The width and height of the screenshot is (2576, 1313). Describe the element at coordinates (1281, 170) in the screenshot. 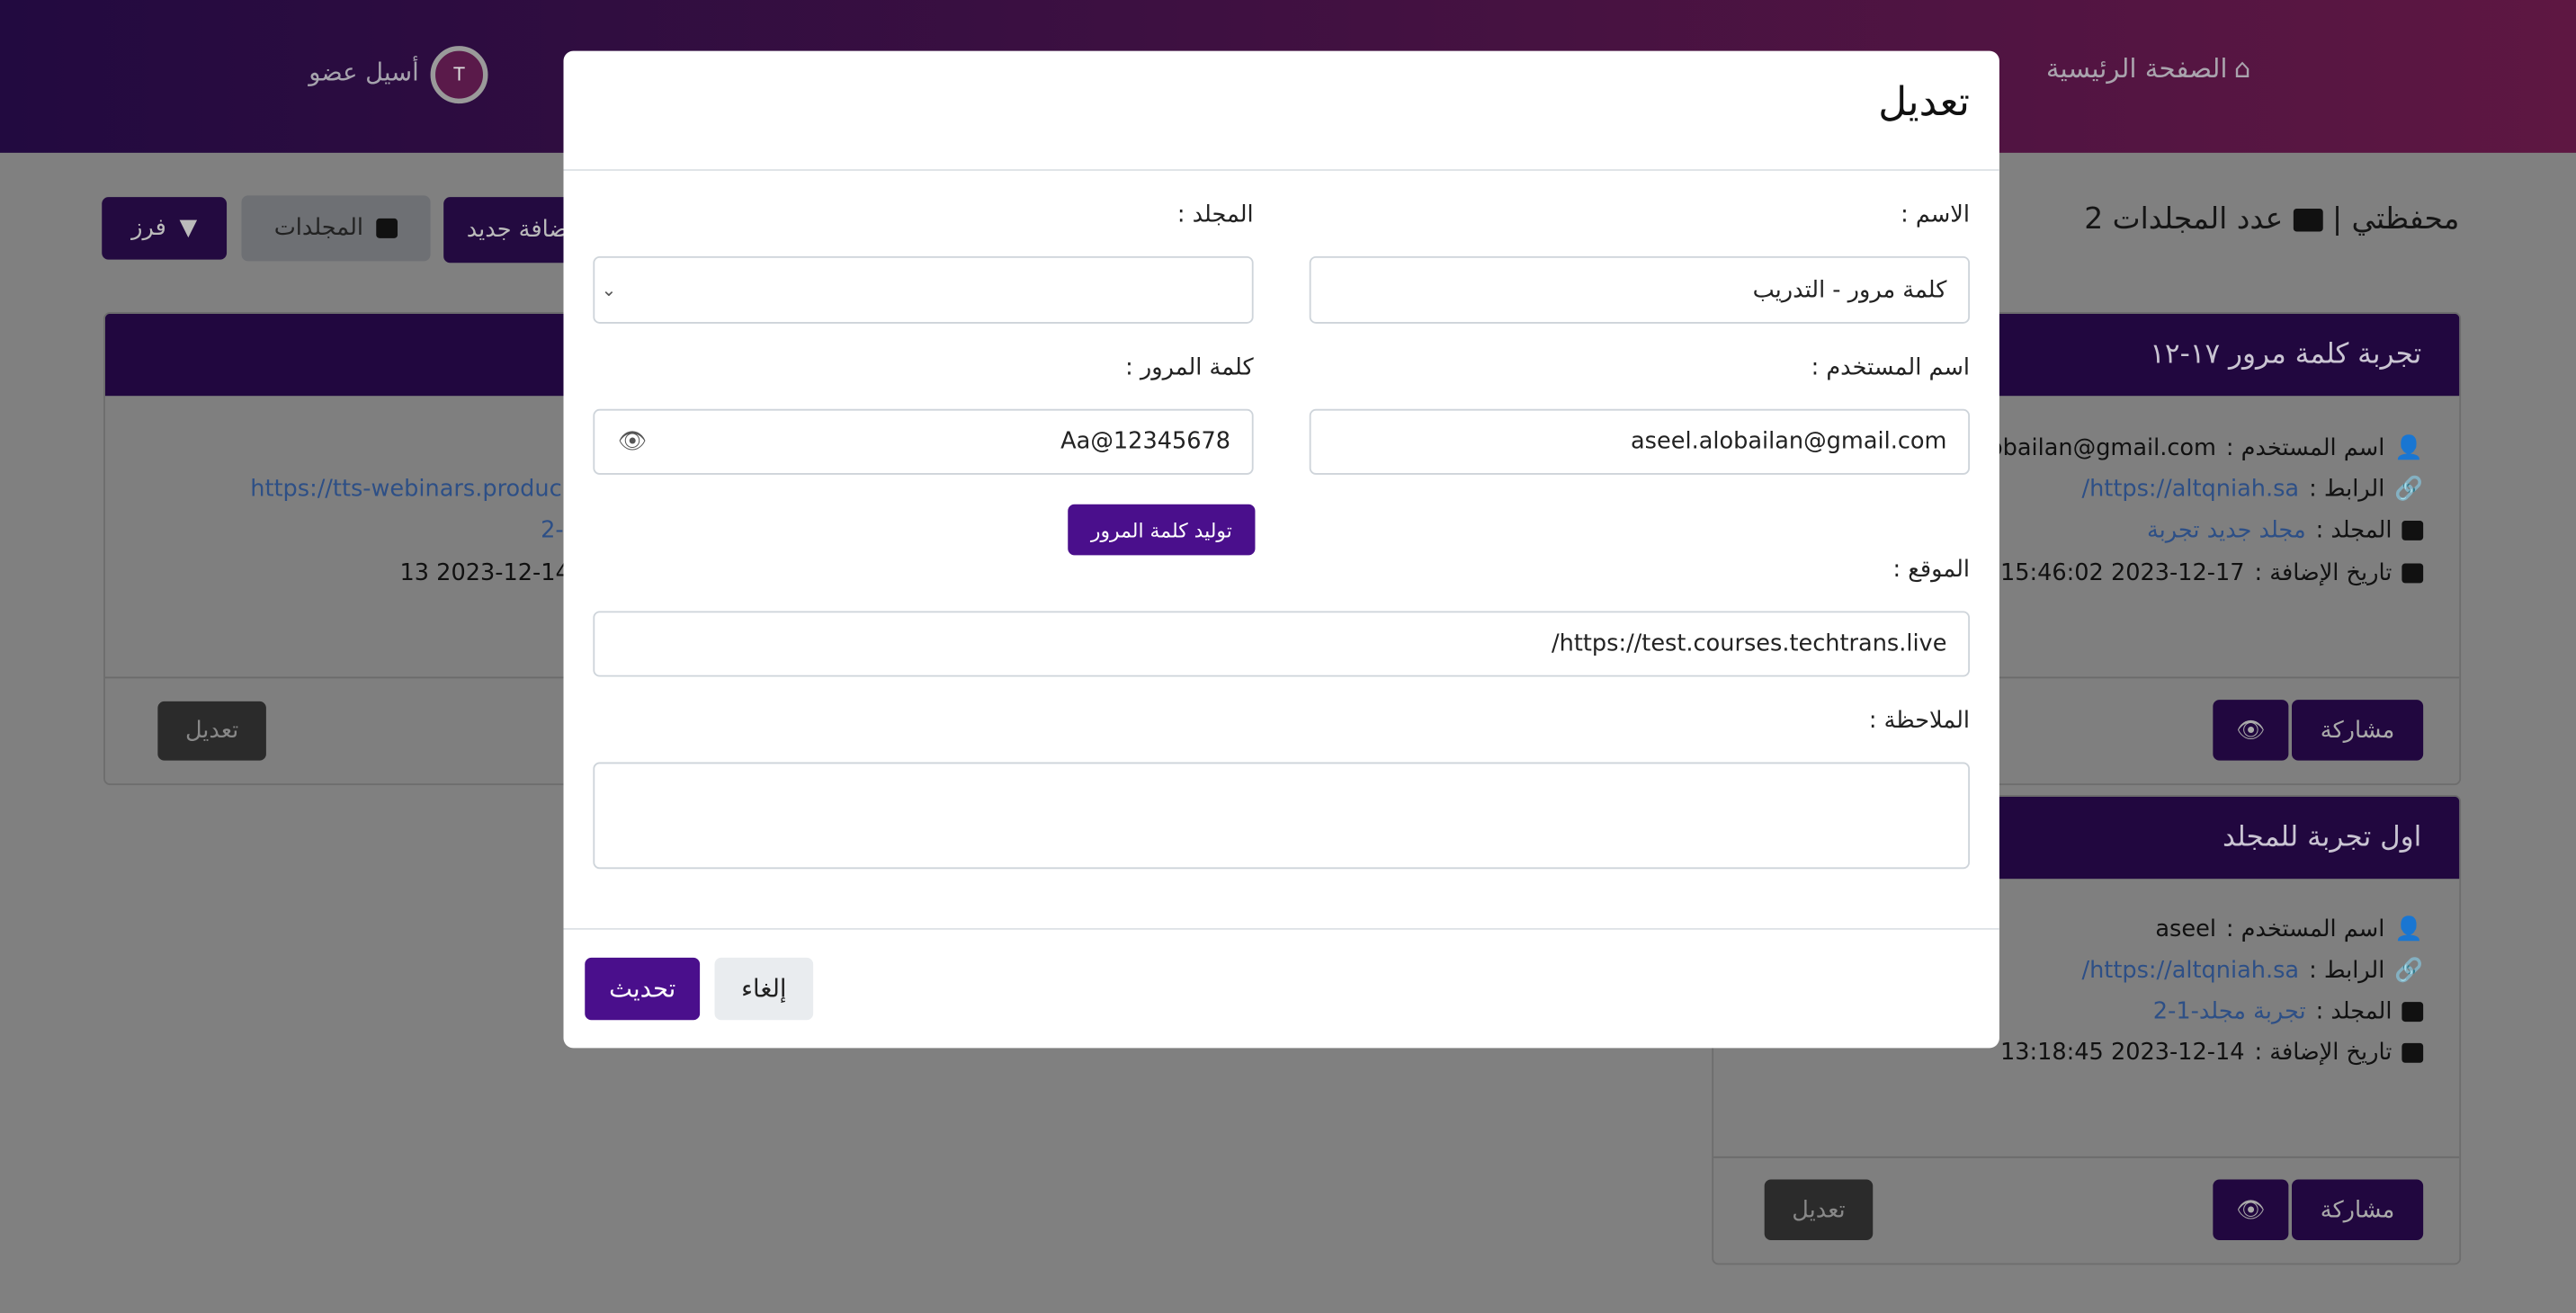

I see `modal-header-divider` at that location.